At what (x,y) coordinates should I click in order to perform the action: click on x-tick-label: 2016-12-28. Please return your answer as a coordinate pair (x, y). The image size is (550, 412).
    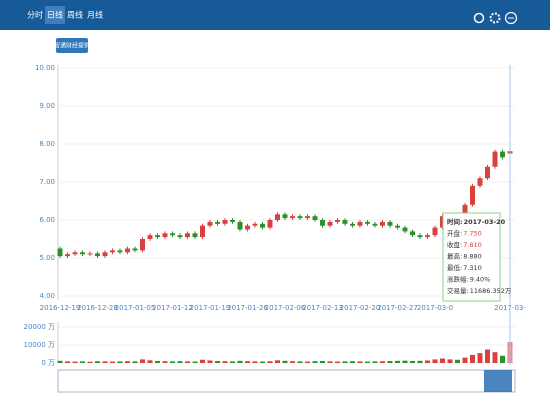
    Looking at the image, I should click on (97, 308).